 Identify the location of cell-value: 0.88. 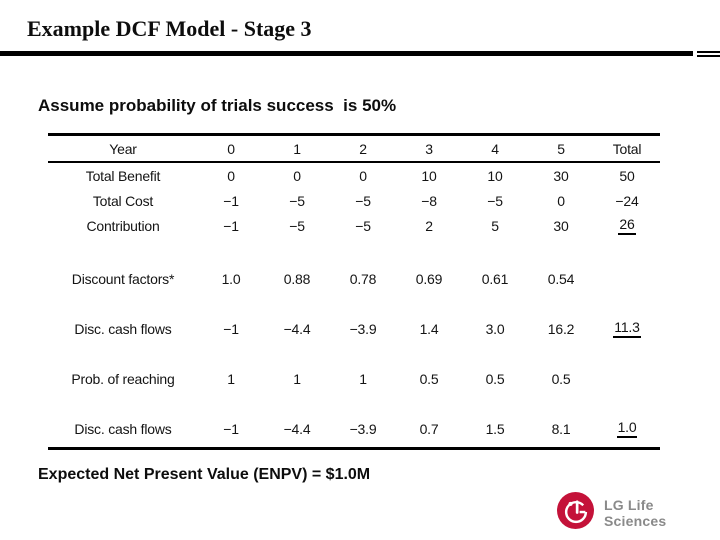
(297, 278).